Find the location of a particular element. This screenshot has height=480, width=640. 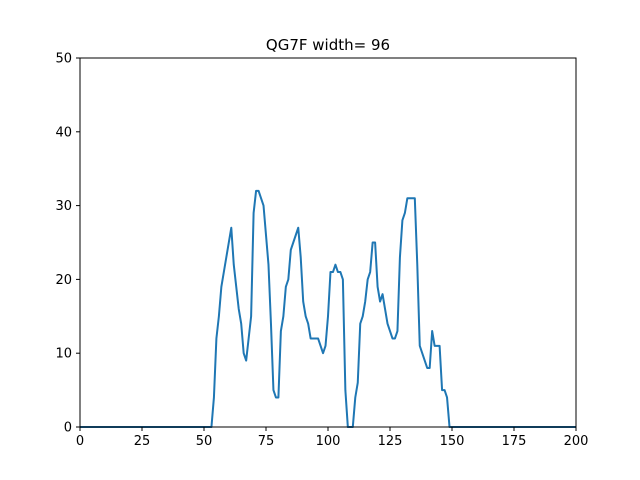

x-axis: 0 25 50 75 100 125 150 175 200 is located at coordinates (332, 438).